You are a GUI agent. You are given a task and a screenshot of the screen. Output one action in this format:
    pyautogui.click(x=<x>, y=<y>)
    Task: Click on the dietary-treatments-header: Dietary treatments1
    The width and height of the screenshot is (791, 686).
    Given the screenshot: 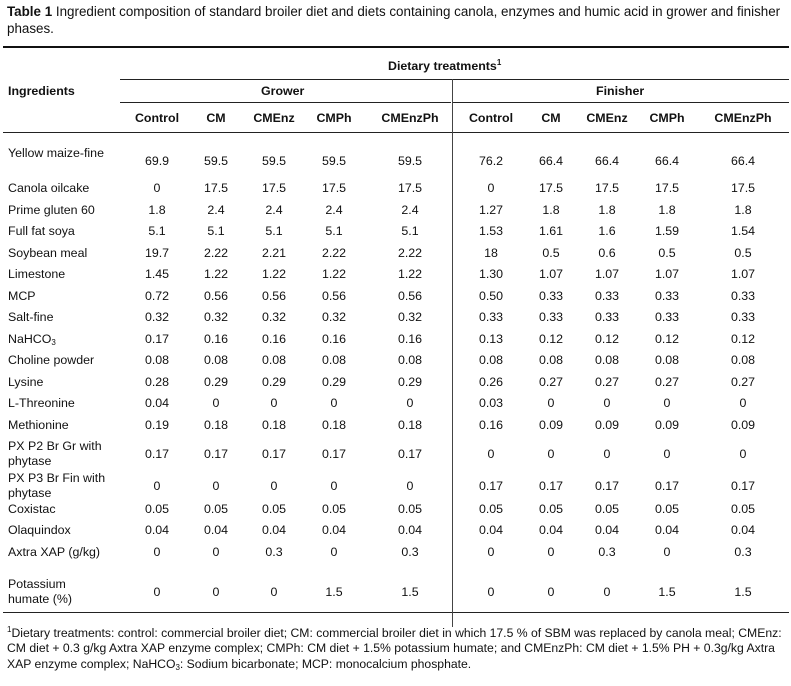 What is the action you would take?
    pyautogui.click(x=445, y=66)
    